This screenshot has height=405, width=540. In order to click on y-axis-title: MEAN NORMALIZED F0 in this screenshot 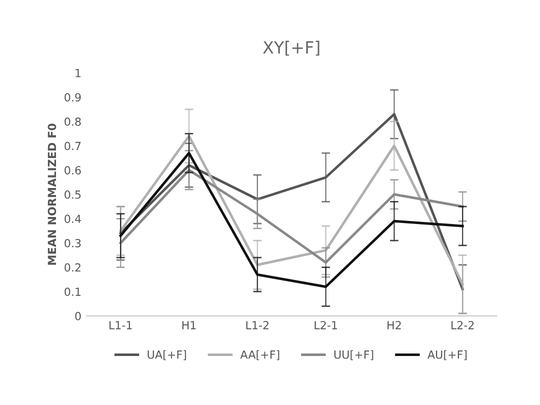, I will do `click(52, 194)`.